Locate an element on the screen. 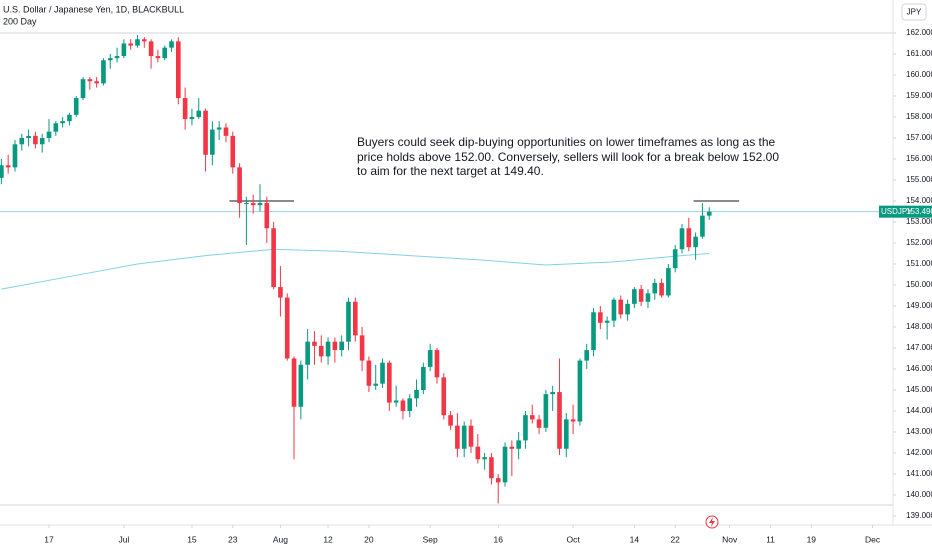 Image resolution: width=932 pixels, height=550 pixels. y-tick-label: 160.000 is located at coordinates (919, 74).